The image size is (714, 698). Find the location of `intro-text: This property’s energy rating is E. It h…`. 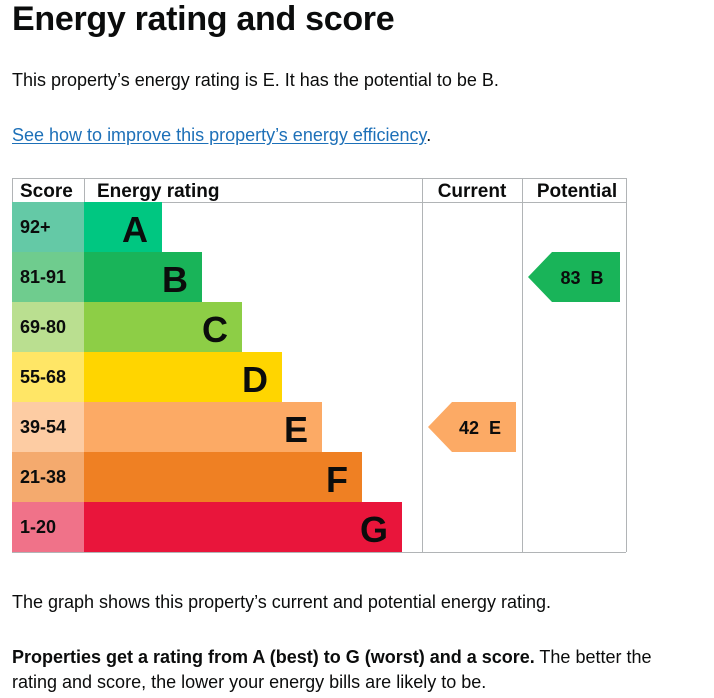

intro-text: This property’s energy rating is E. It h… is located at coordinates (255, 80).